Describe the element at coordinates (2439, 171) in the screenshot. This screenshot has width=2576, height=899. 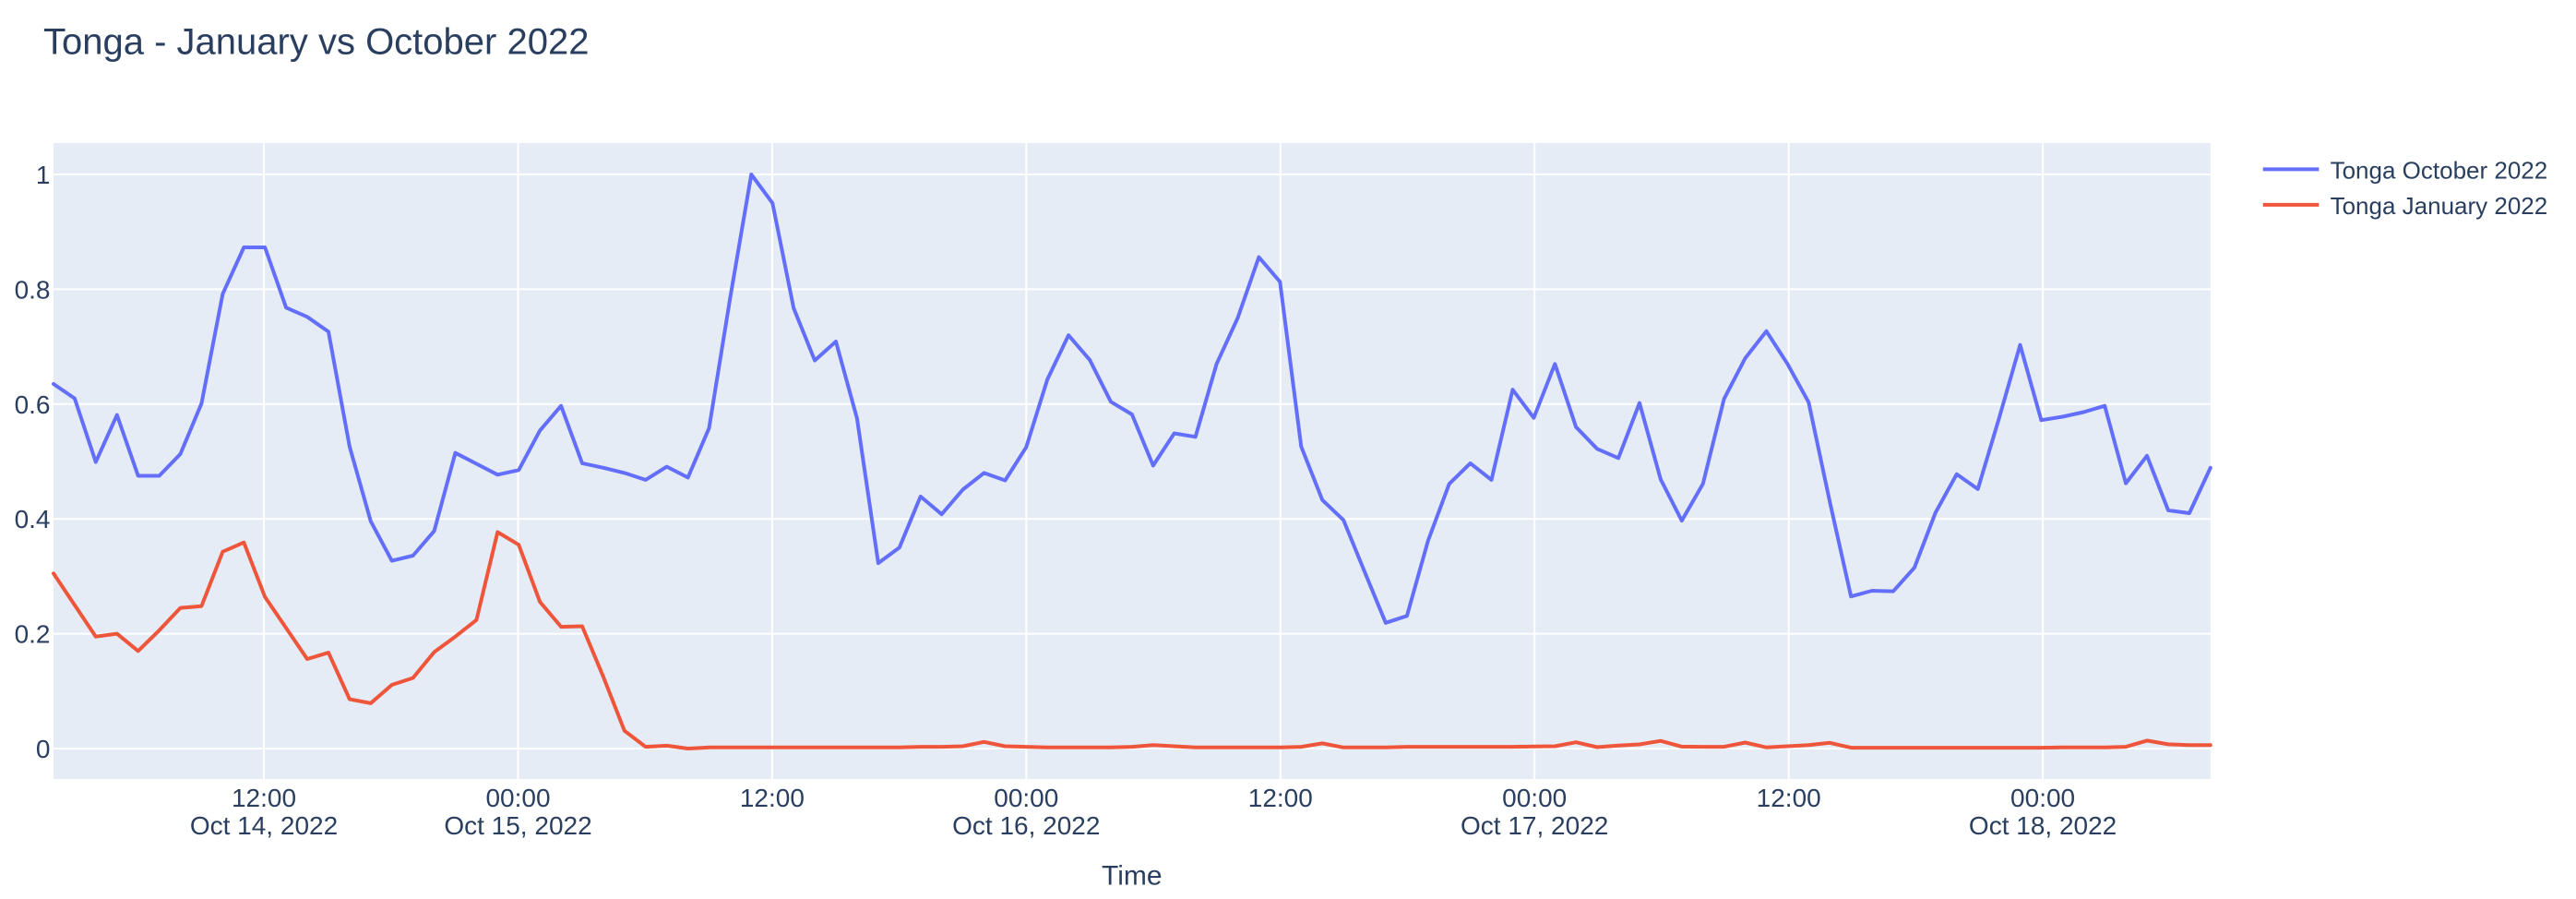
I see `svg-text: Tonga October 2022` at that location.